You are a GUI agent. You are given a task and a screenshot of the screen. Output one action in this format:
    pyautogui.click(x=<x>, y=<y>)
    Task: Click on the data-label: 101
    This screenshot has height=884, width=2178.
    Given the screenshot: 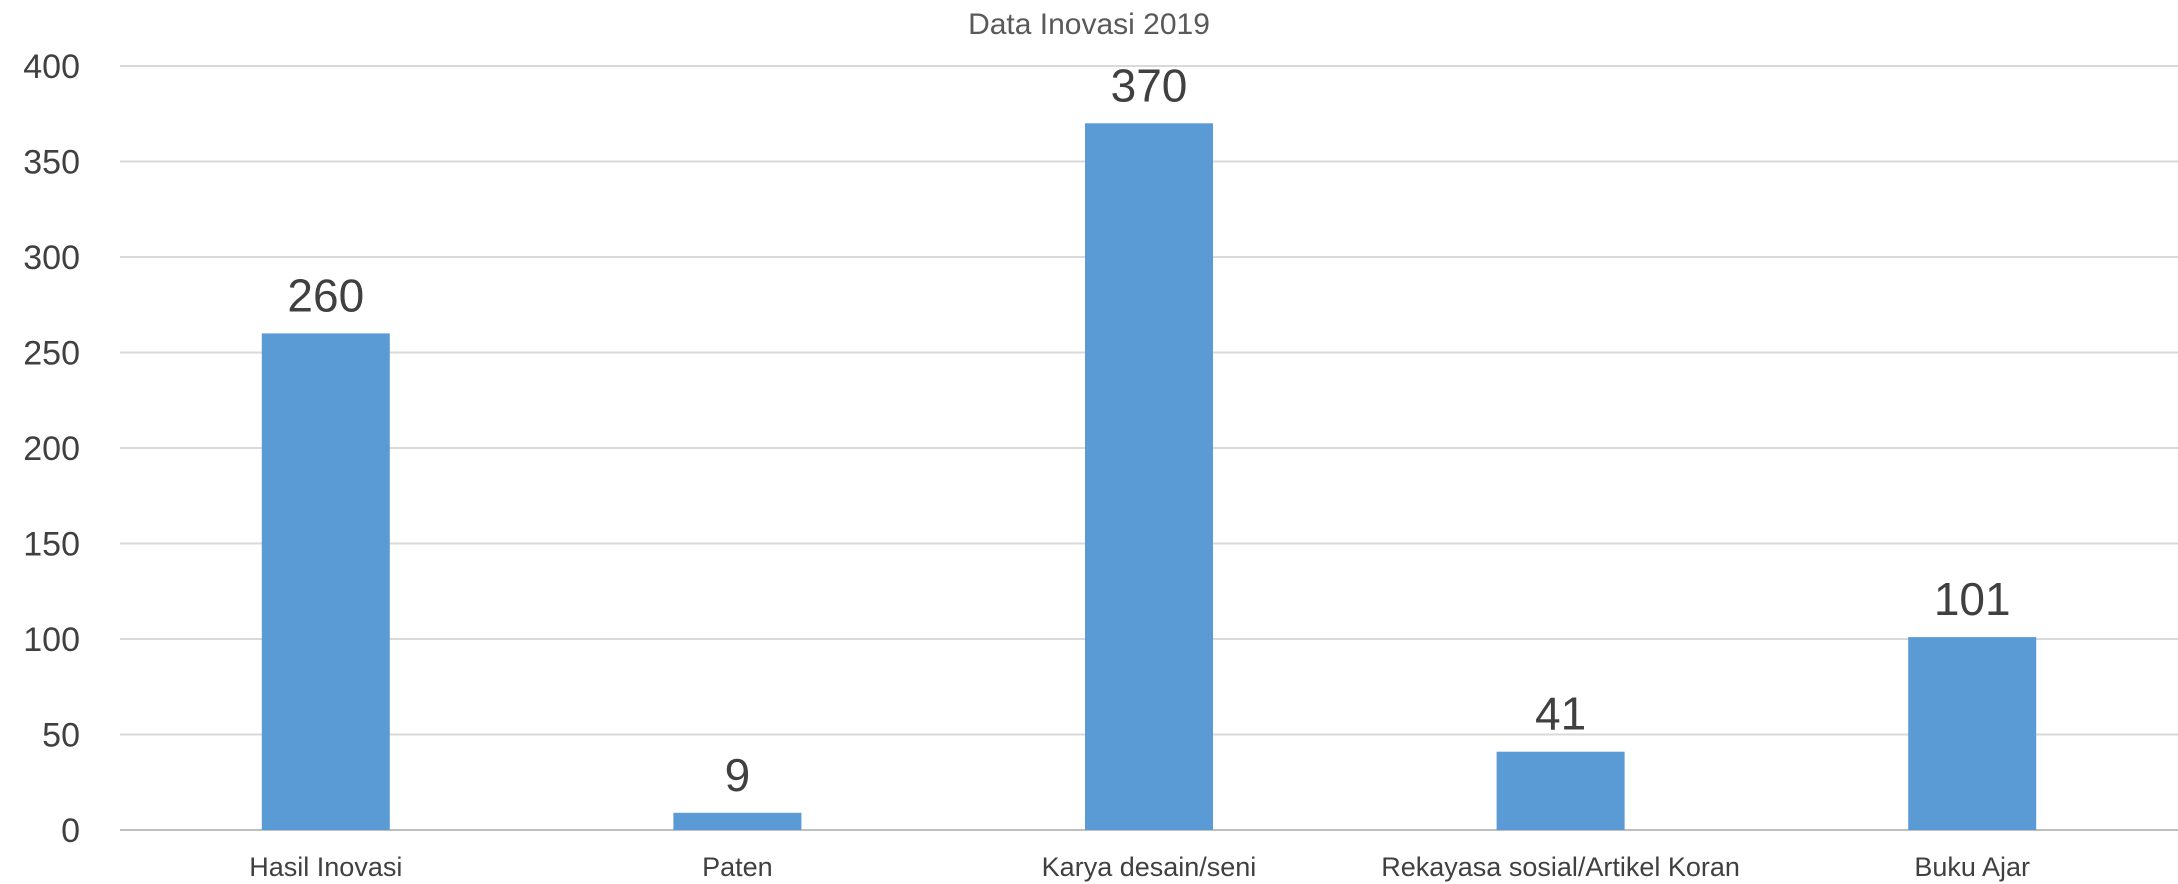 What is the action you would take?
    pyautogui.click(x=1972, y=599)
    